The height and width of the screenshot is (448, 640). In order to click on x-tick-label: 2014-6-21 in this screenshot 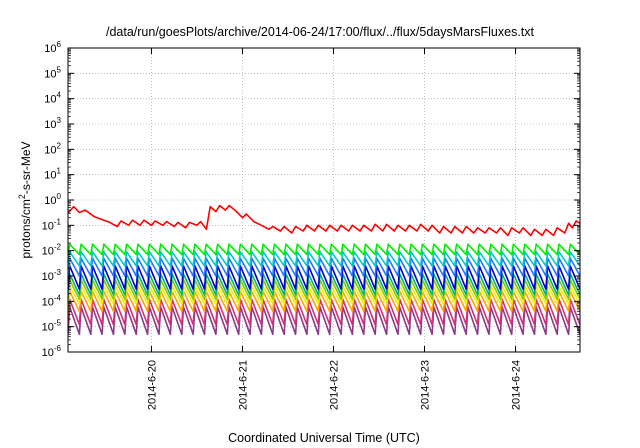, I will do `click(243, 385)`.